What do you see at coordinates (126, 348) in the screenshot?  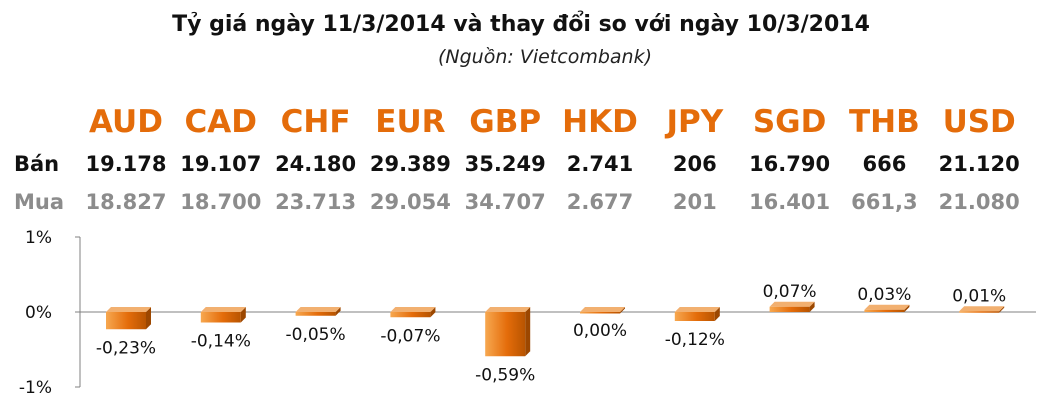 I see `data-label-aud: -0,23%` at bounding box center [126, 348].